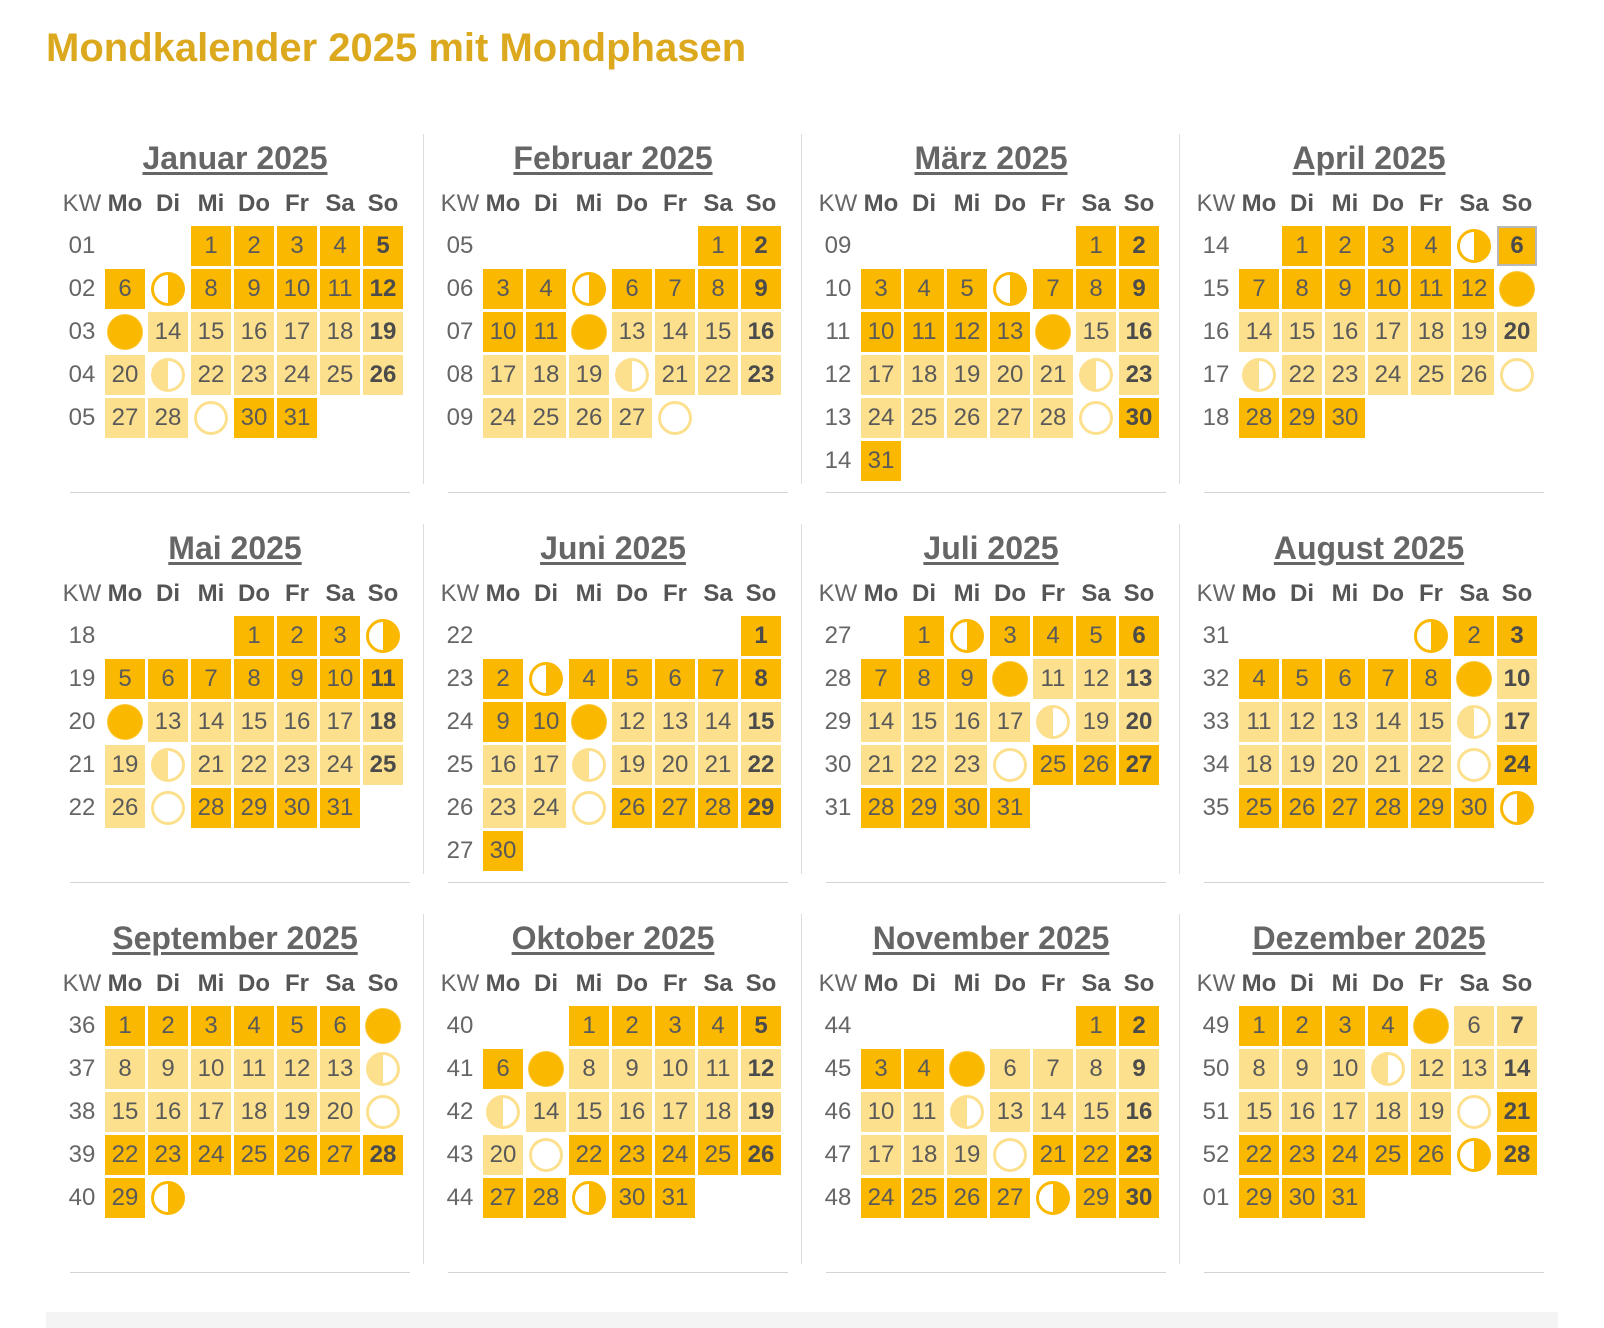 Image resolution: width=1604 pixels, height=1328 pixels. Describe the element at coordinates (1010, 375) in the screenshot. I see `day-cell: 20` at that location.